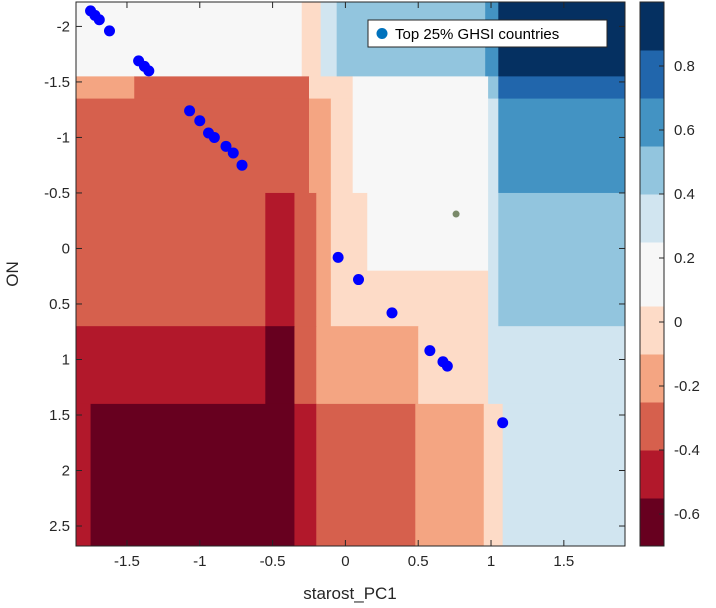 The height and width of the screenshot is (608, 716). What do you see at coordinates (684, 66) in the screenshot?
I see `colorbar-tick-label: 0.8` at bounding box center [684, 66].